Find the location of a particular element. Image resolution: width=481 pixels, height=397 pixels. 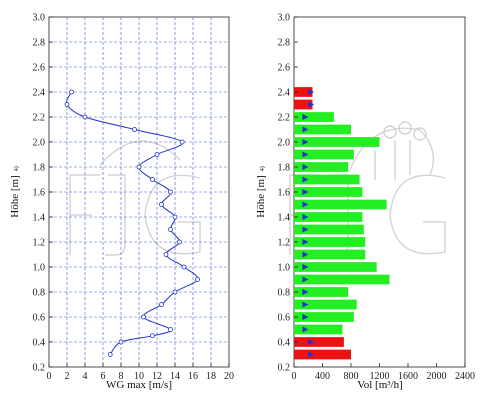

left-x-tick-label: 18 is located at coordinates (211, 376).